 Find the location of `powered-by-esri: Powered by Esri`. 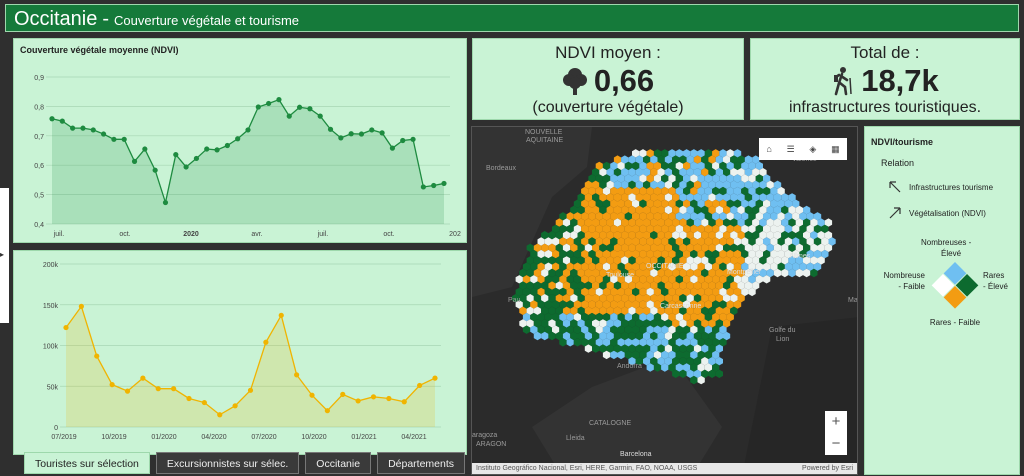

powered-by-esri: Powered by Esri is located at coordinates (827, 468).